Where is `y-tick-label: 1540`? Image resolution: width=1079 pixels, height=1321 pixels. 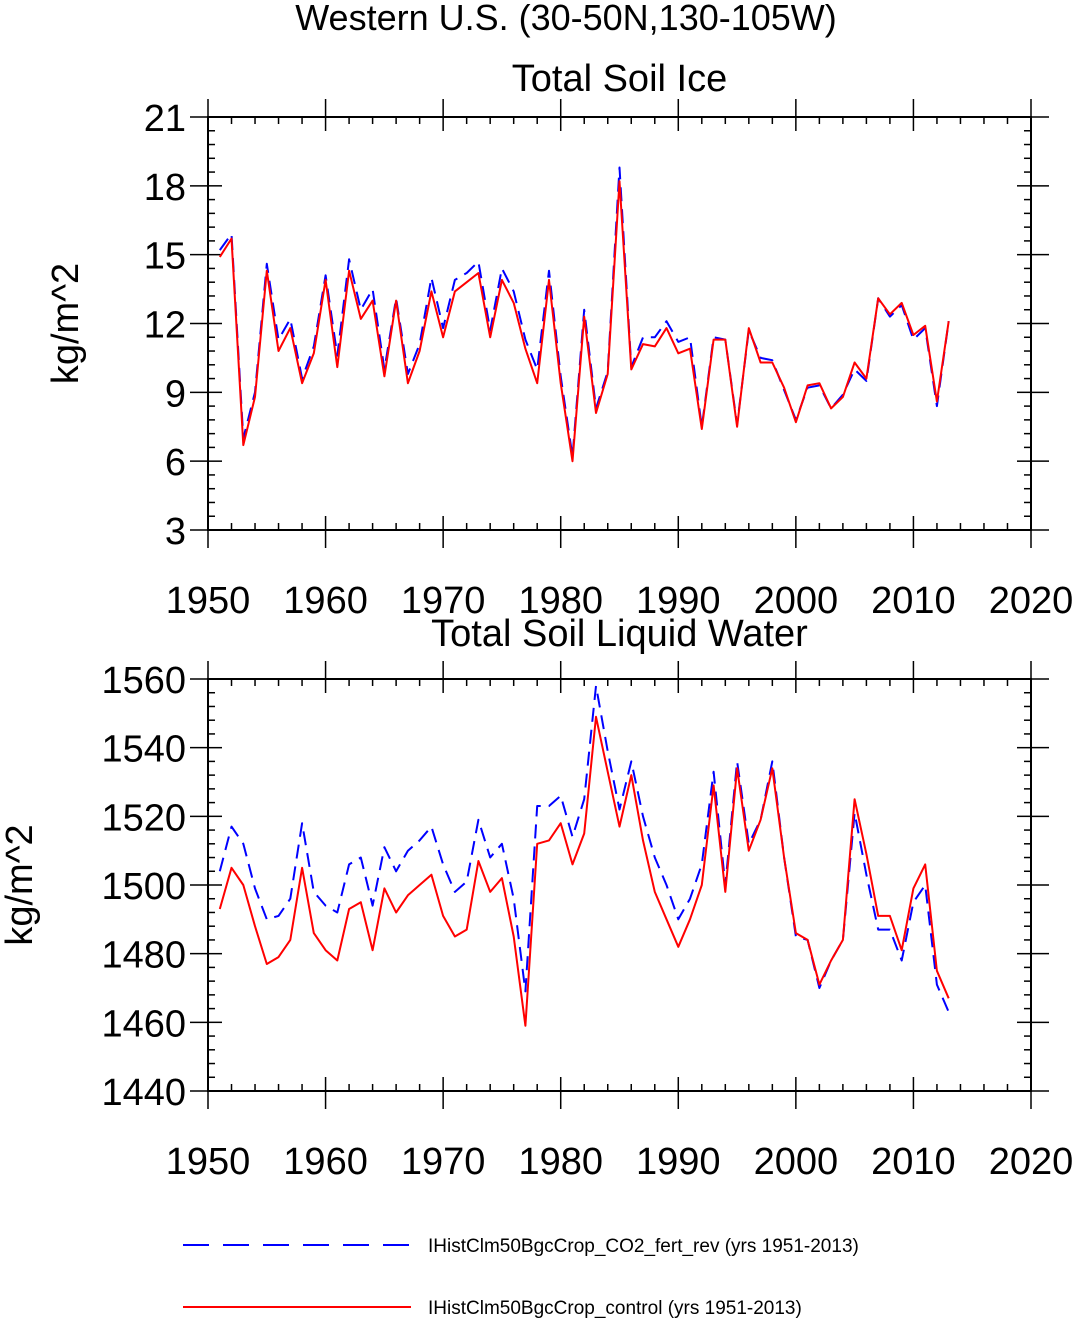
y-tick-label: 1540 is located at coordinates (143, 750).